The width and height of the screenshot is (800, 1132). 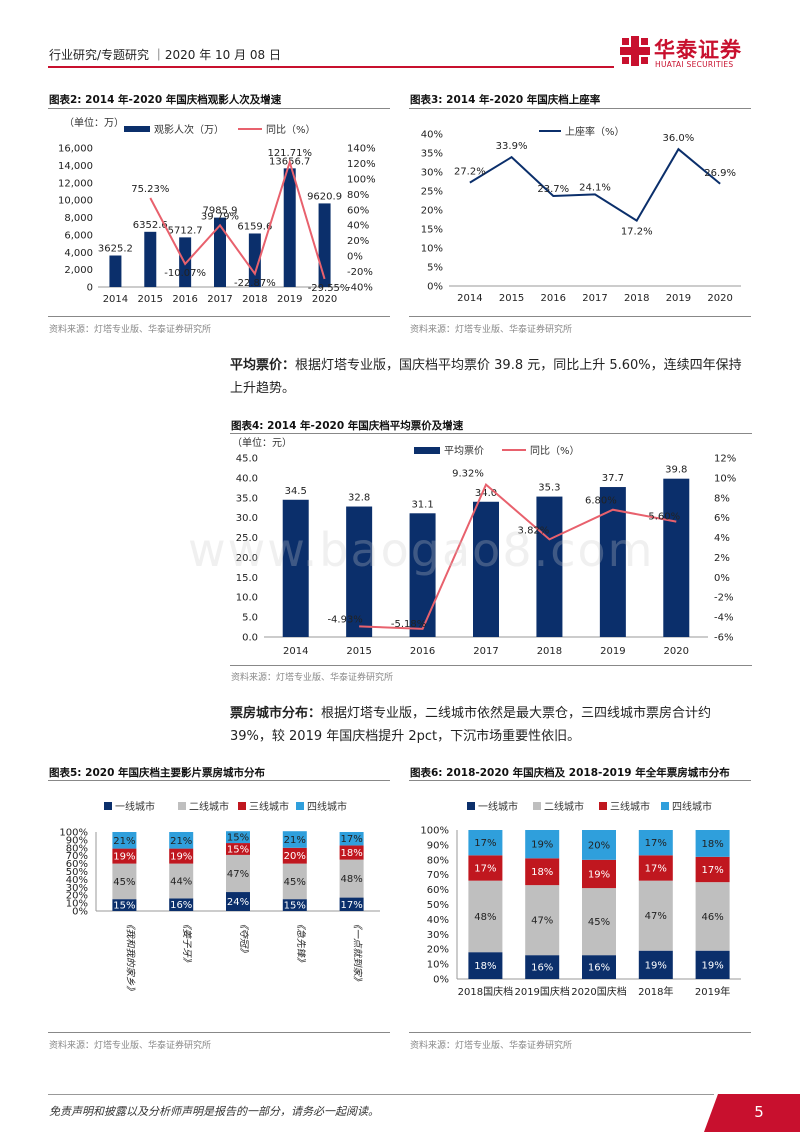 I want to click on fig2-yaxis-left-tick: 0, so click(x=90, y=288).